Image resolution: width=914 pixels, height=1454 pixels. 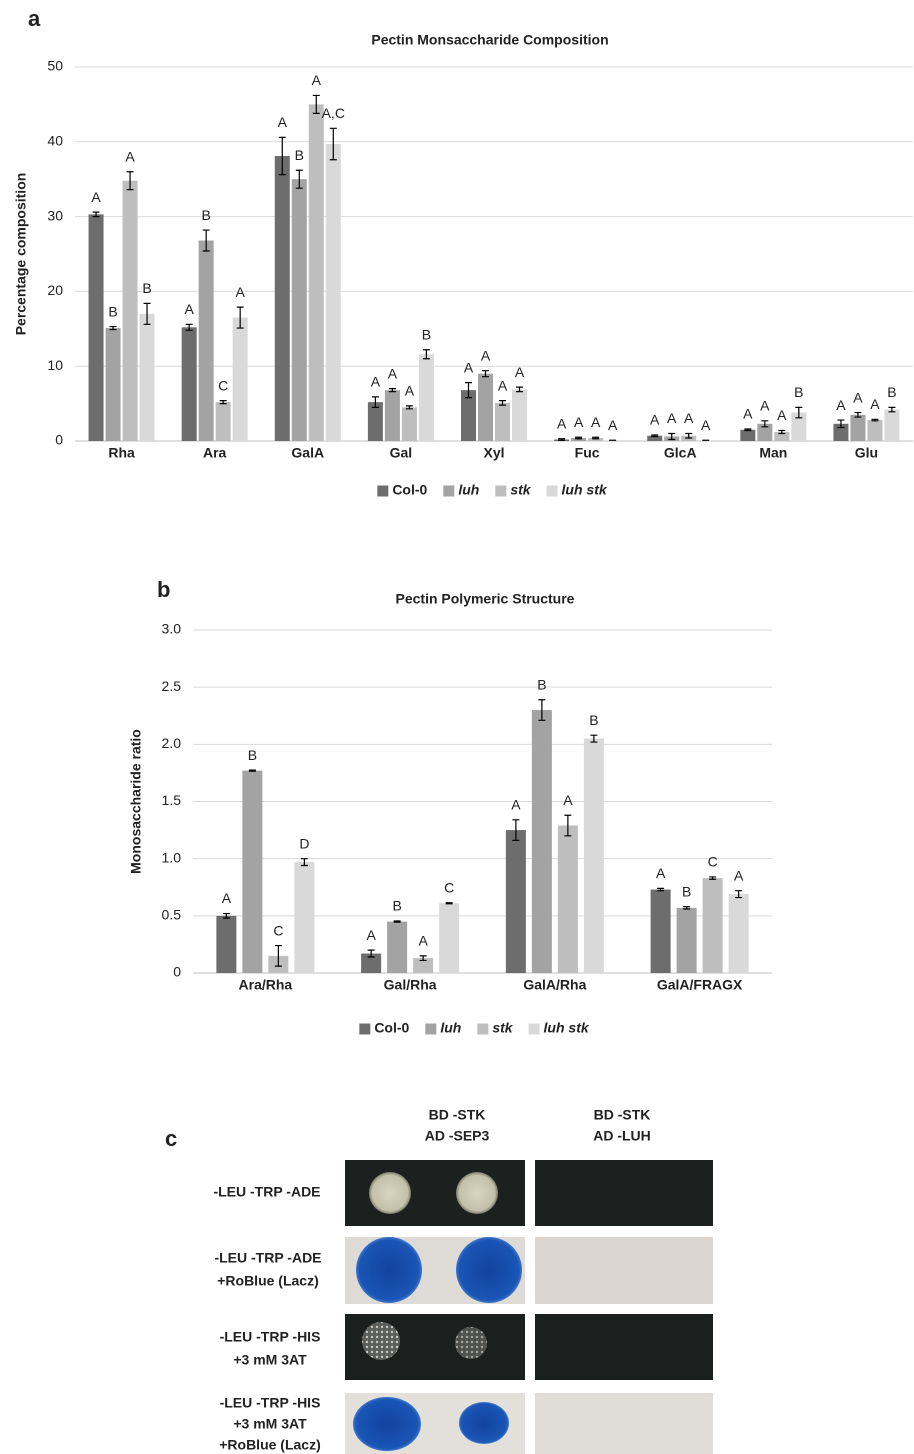 I want to click on significance-letter: D, so click(x=304, y=843).